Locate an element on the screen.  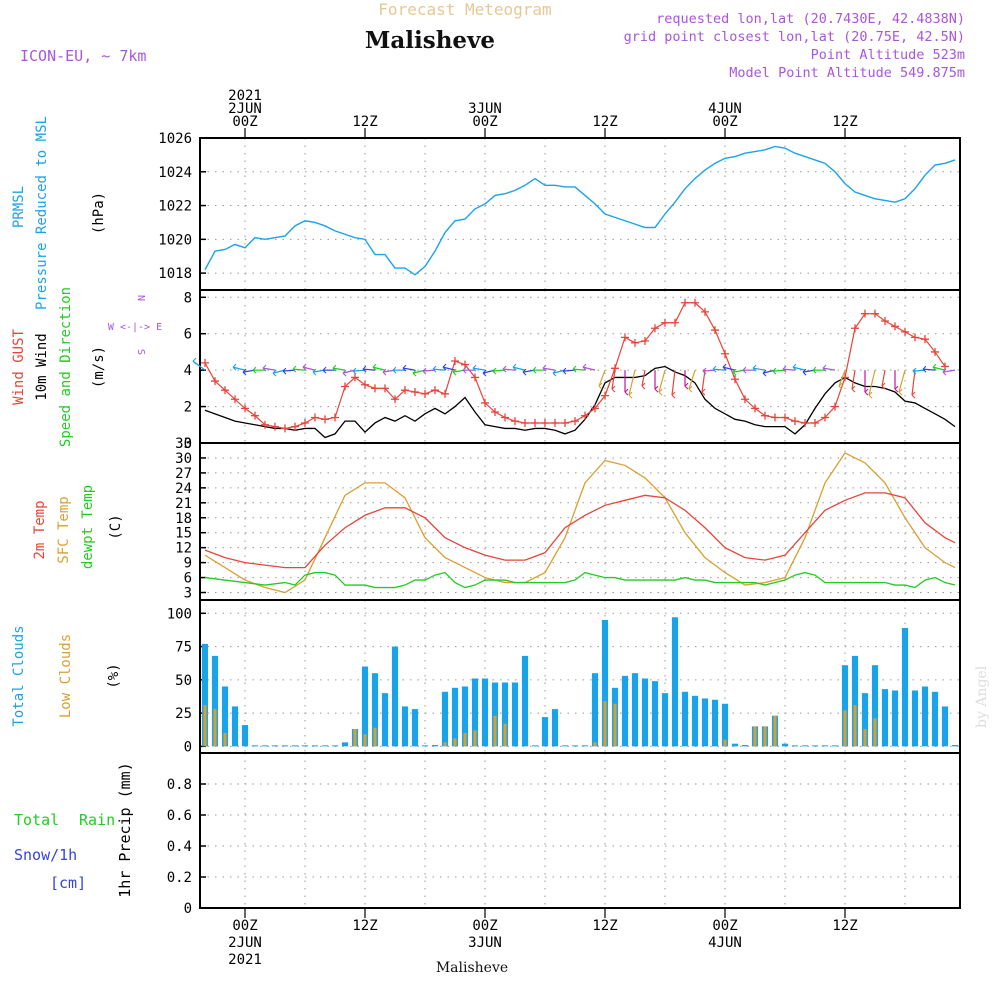
wind-ytick-label: 4 is located at coordinates (188, 371).